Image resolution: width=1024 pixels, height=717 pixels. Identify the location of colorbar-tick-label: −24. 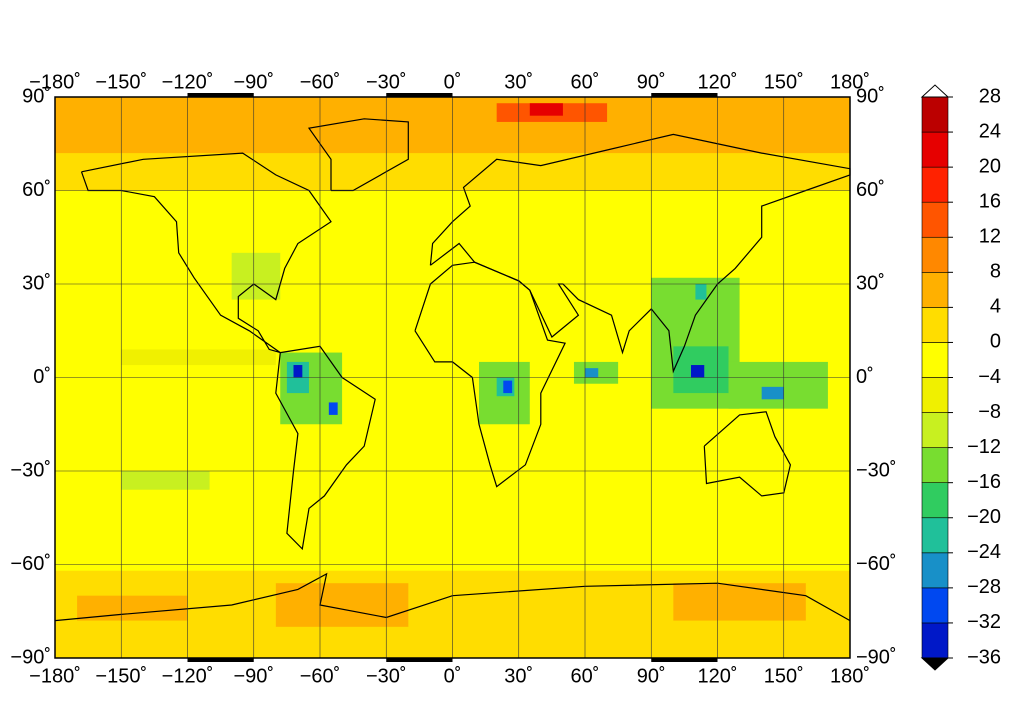
(984, 552).